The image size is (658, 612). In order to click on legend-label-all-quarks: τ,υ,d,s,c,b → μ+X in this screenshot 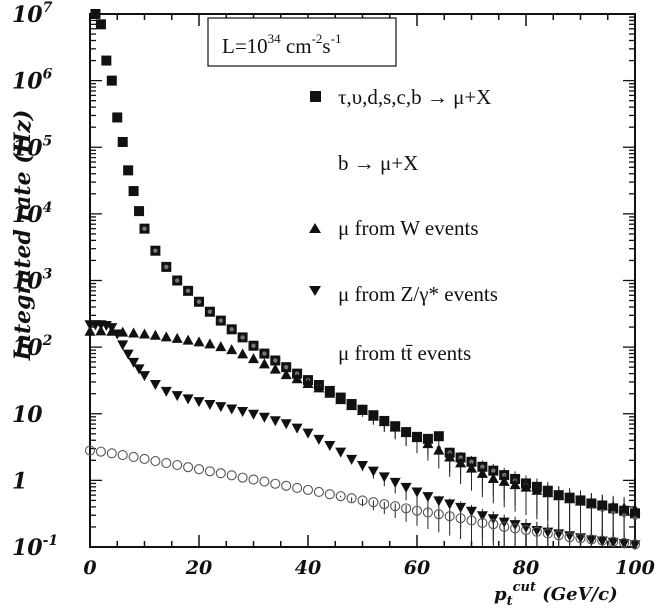, I will do `click(414, 97)`.